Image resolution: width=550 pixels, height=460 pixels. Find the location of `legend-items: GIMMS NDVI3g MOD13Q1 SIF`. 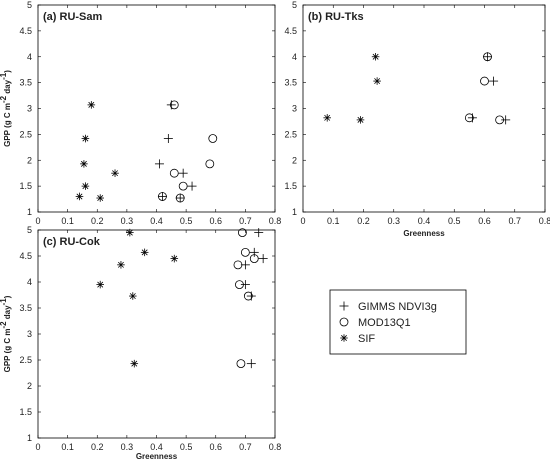

legend-items: GIMMS NDVI3g MOD13Q1 SIF is located at coordinates (388, 323).